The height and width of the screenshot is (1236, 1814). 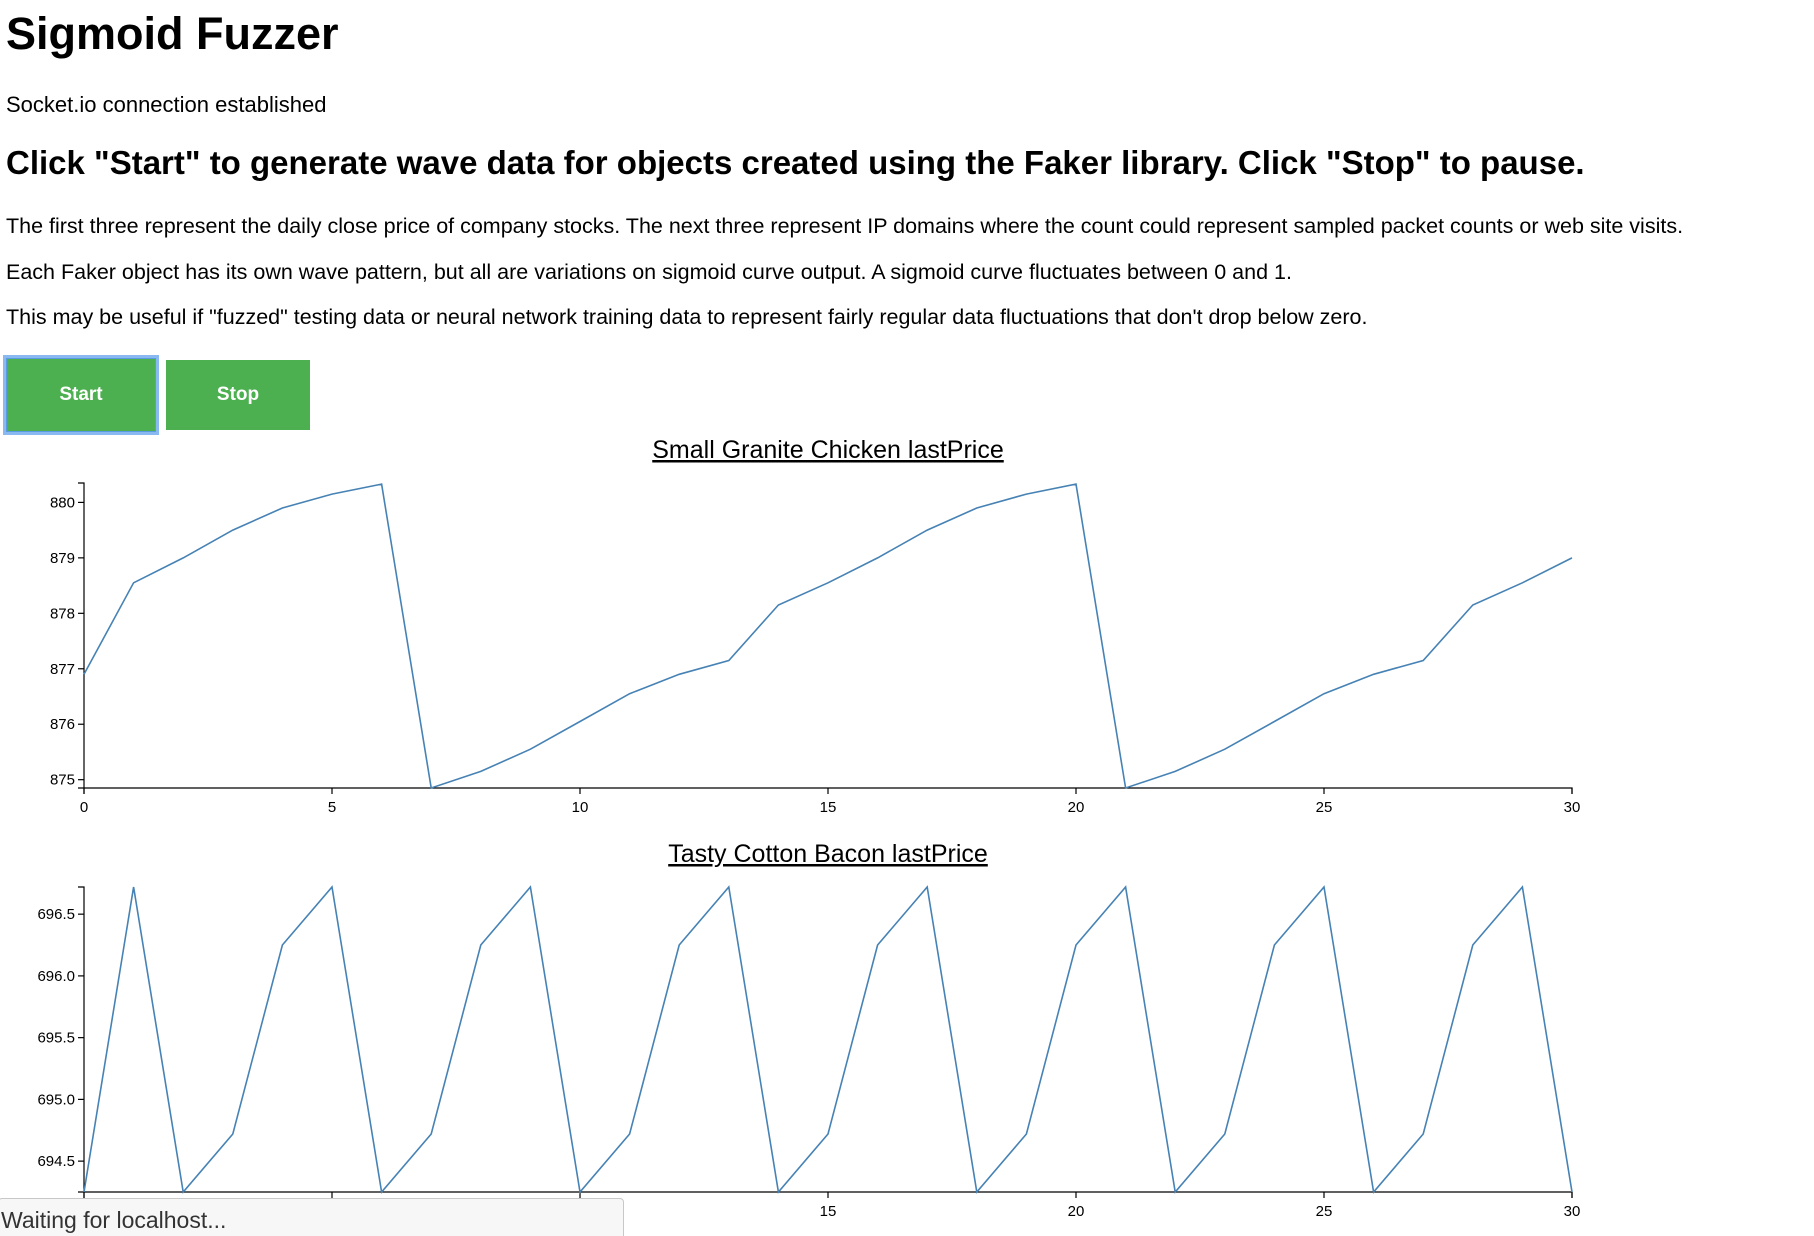 I want to click on y-tick-label: 877, so click(x=62, y=669).